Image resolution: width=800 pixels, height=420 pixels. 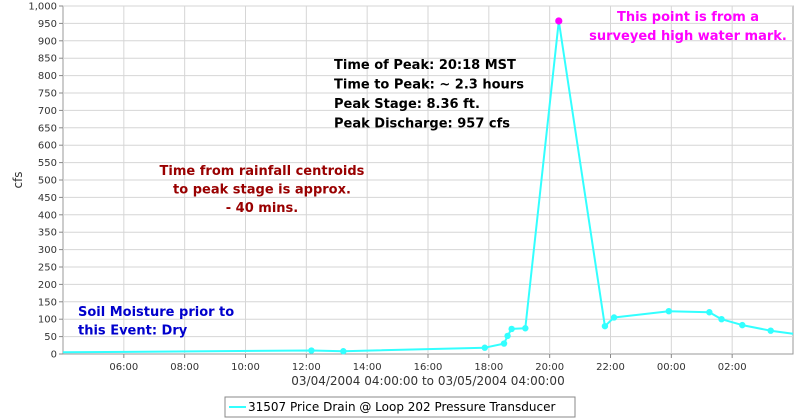 I want to click on y-tick-label: 300, so click(x=47, y=250).